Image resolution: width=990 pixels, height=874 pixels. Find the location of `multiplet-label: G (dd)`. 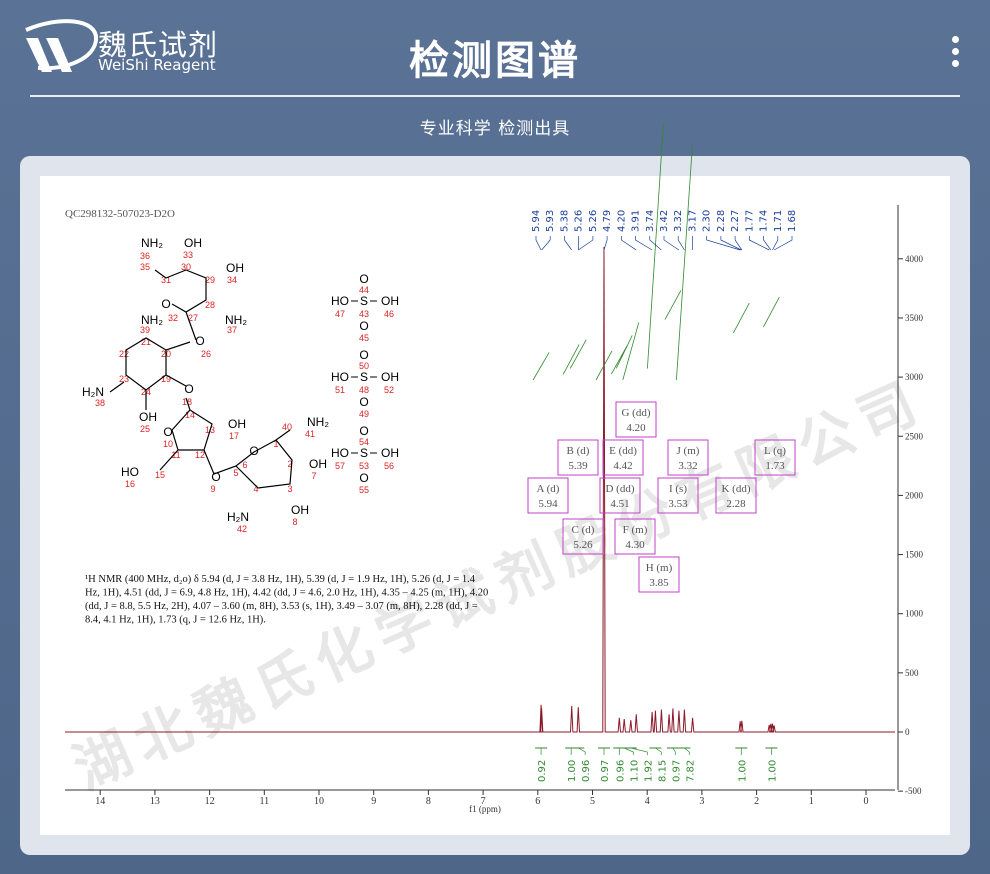

multiplet-label: G (dd) is located at coordinates (635, 413).